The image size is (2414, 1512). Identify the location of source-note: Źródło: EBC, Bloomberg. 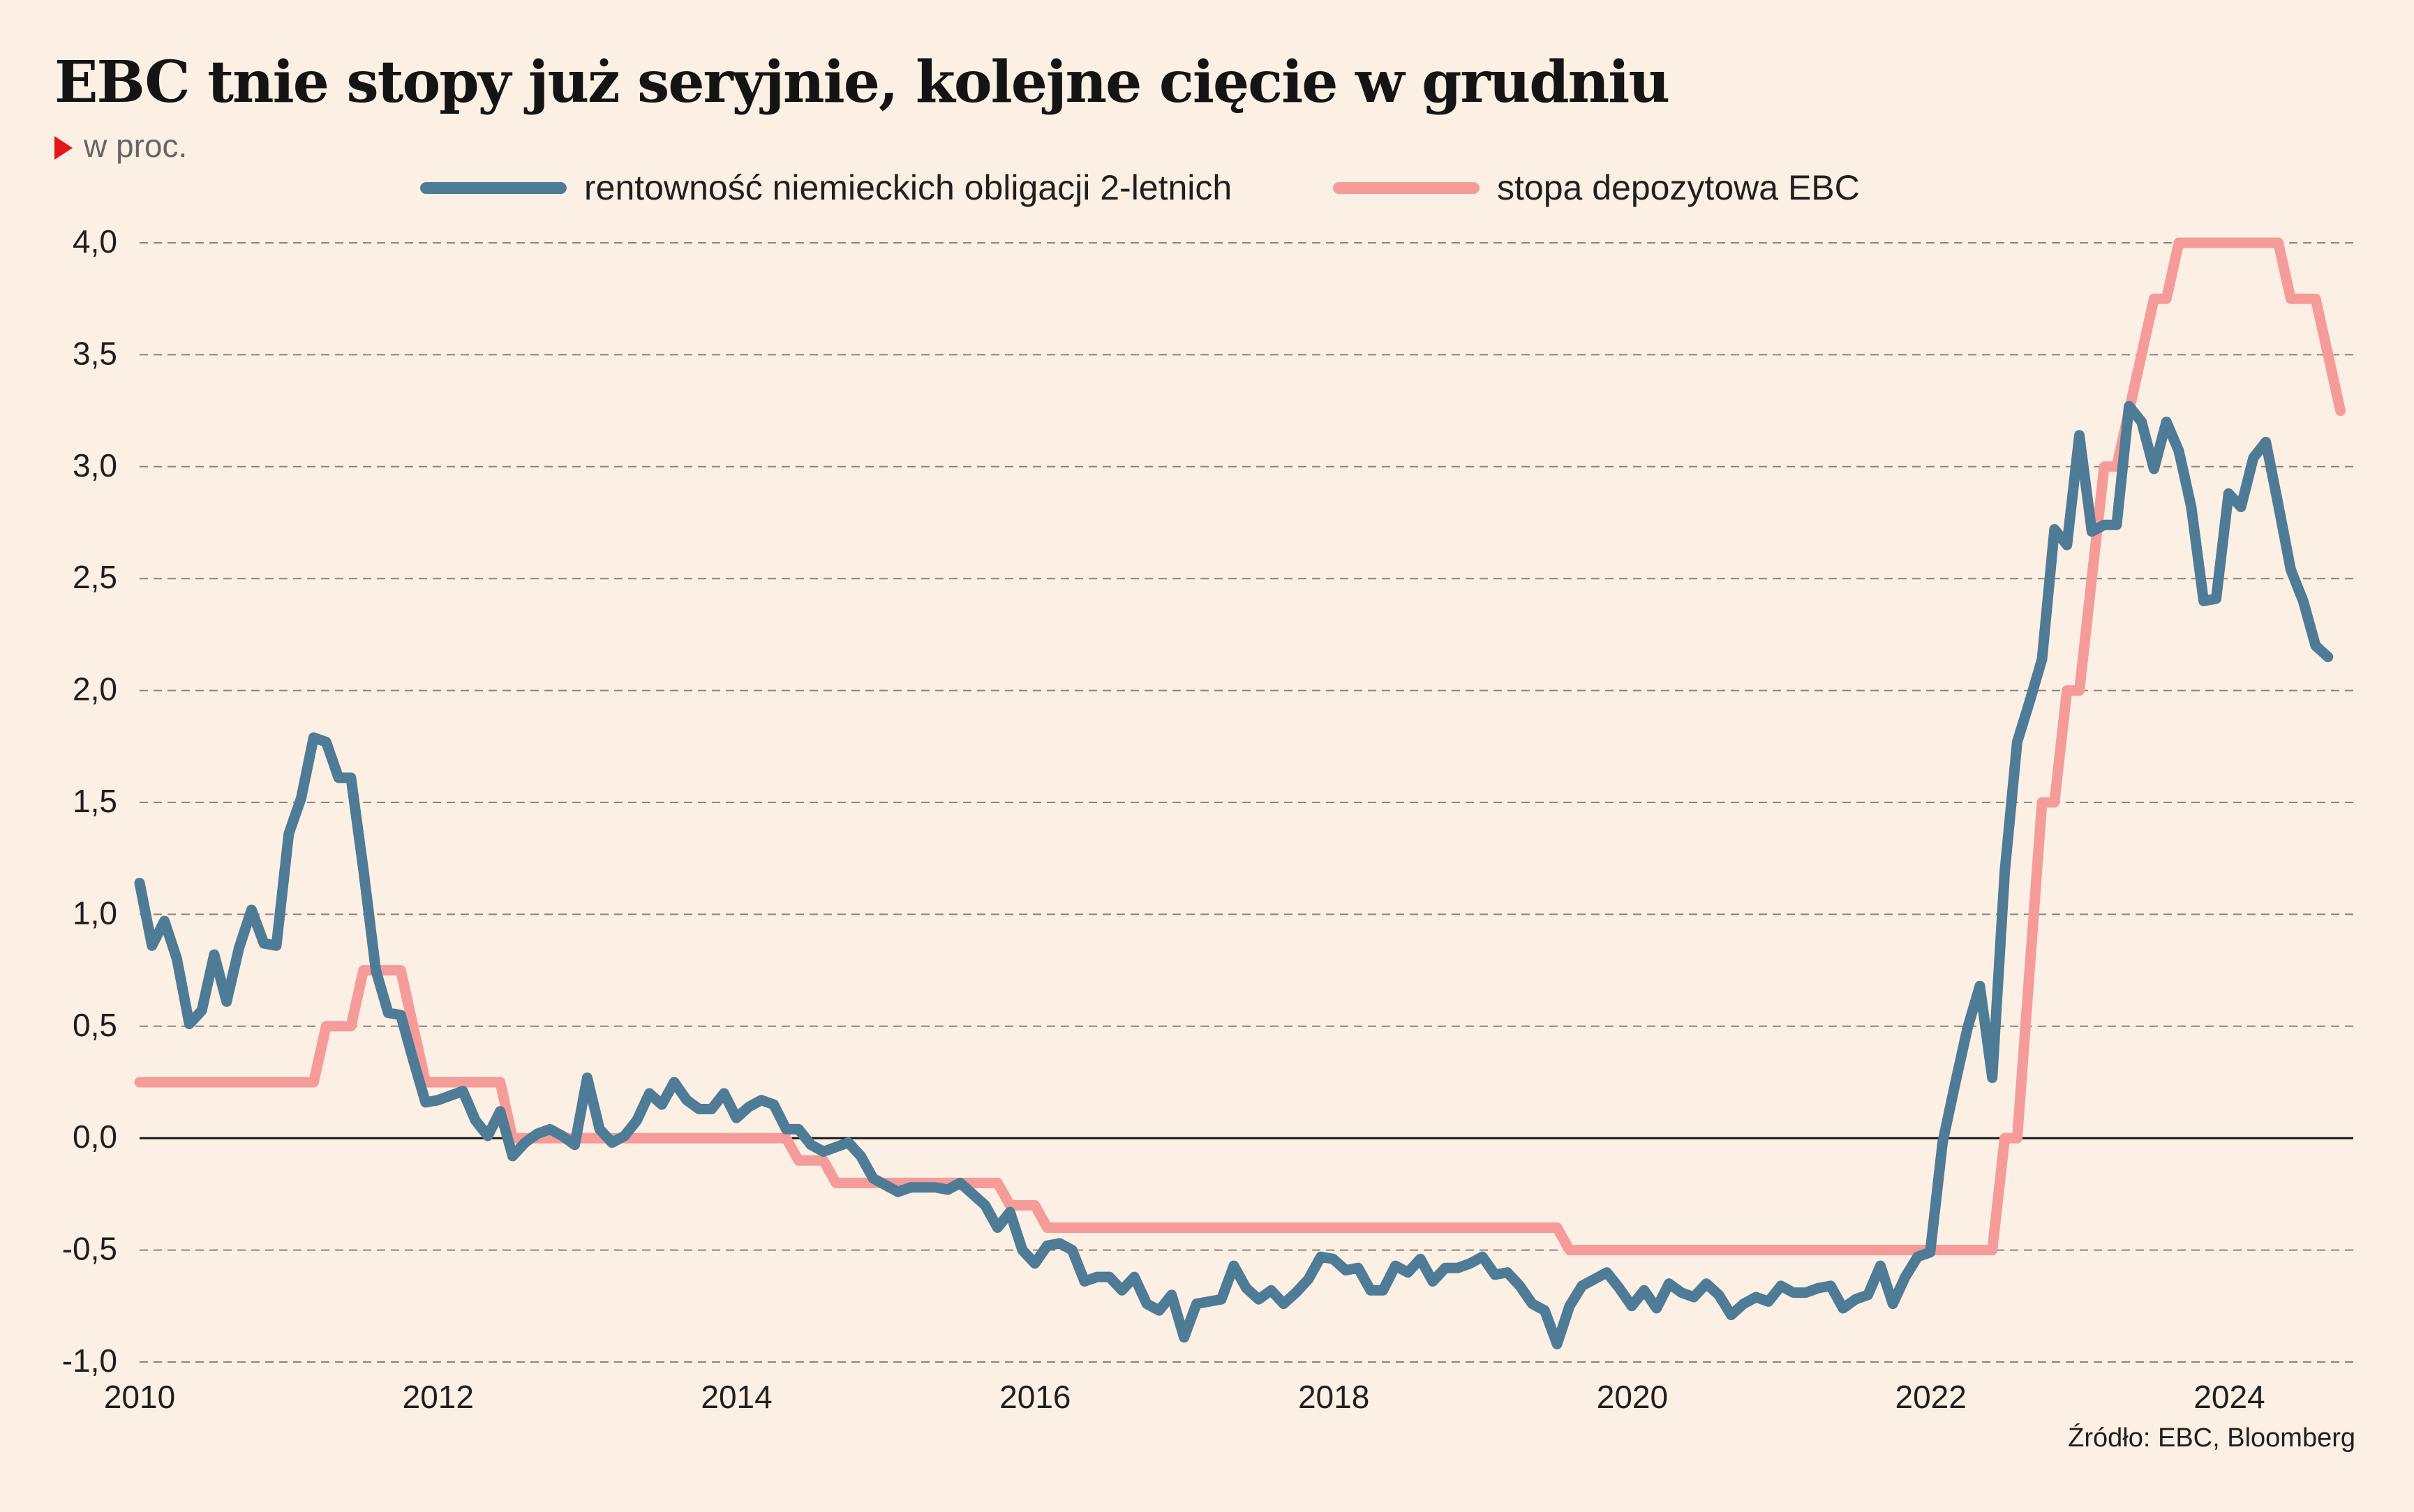
(2212, 1438).